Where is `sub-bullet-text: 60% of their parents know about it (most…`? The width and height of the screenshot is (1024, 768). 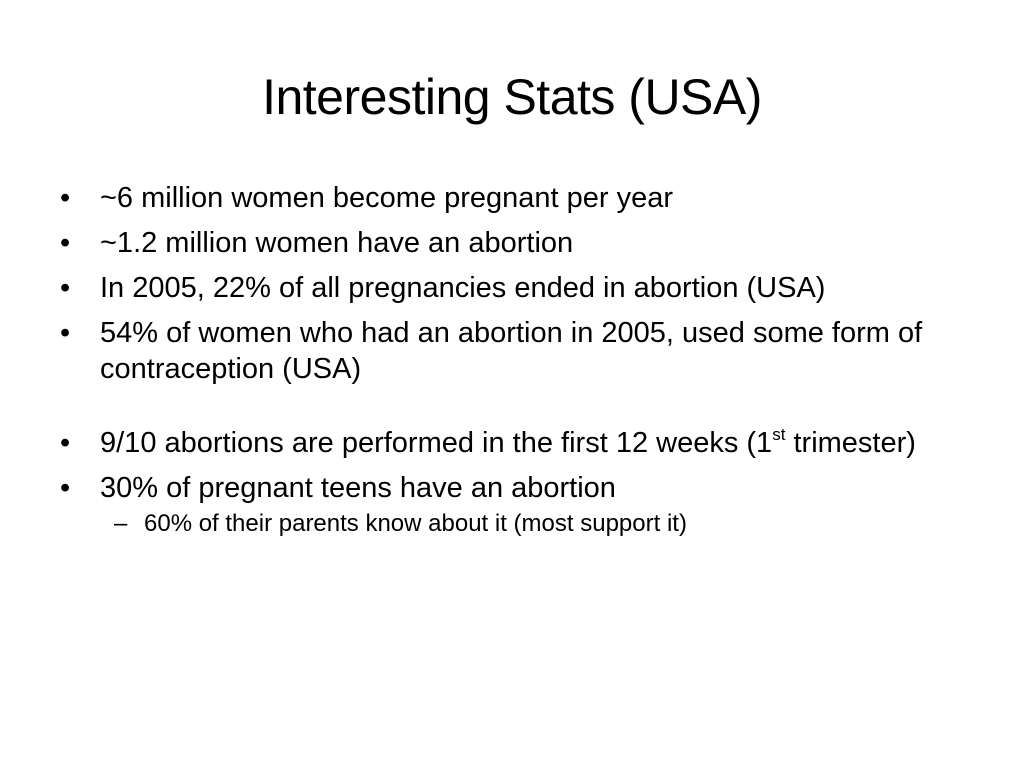
sub-bullet-text: 60% of their parents know about it (most… is located at coordinates (415, 523).